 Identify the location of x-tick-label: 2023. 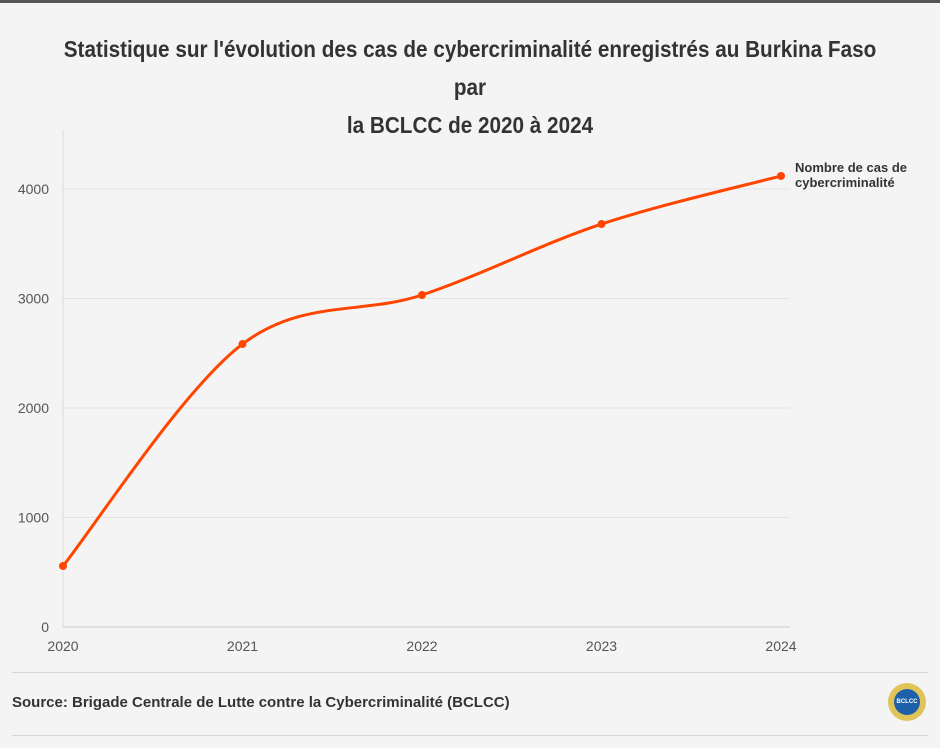
(601, 646).